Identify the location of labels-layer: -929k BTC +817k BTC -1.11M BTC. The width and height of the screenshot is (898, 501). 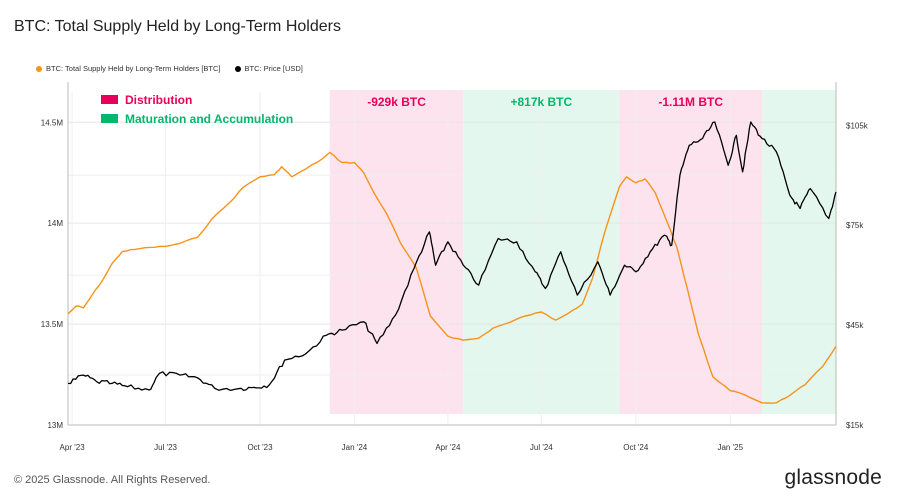
(545, 102).